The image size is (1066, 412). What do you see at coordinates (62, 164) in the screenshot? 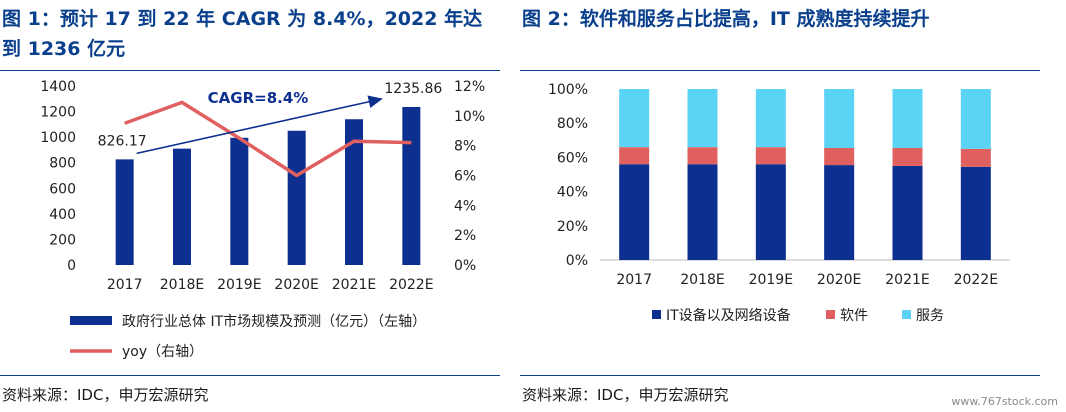
I see `y-left-tick-label: 800` at bounding box center [62, 164].